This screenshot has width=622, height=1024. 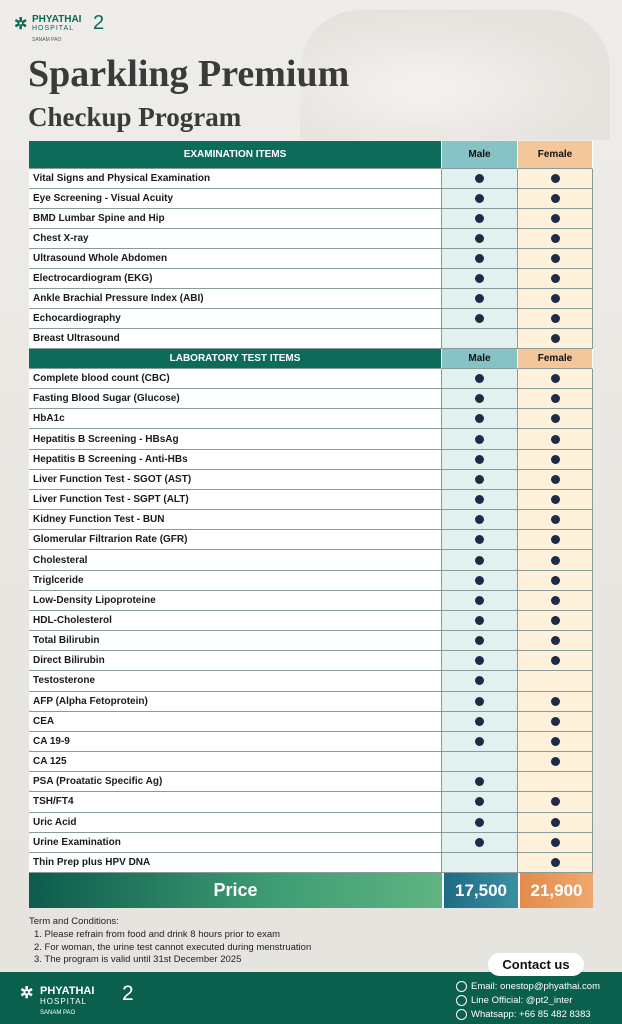 I want to click on title-line1: Sparkling Premium, so click(x=189, y=74).